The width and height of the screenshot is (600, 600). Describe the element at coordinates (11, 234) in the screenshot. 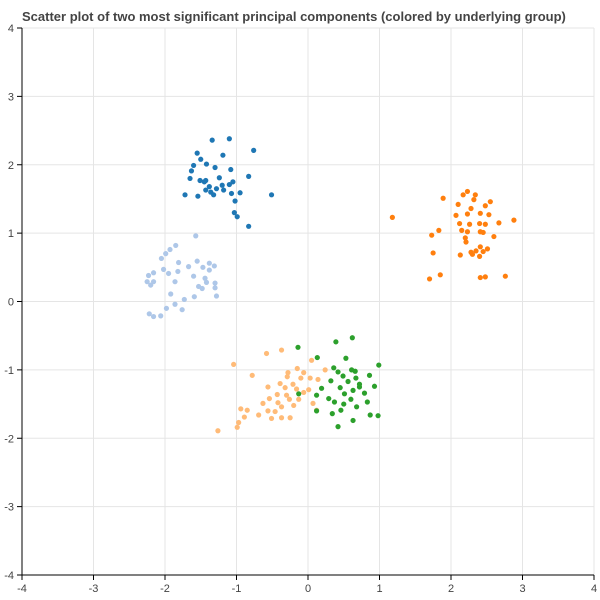

I see `y-tick-label: 1` at that location.